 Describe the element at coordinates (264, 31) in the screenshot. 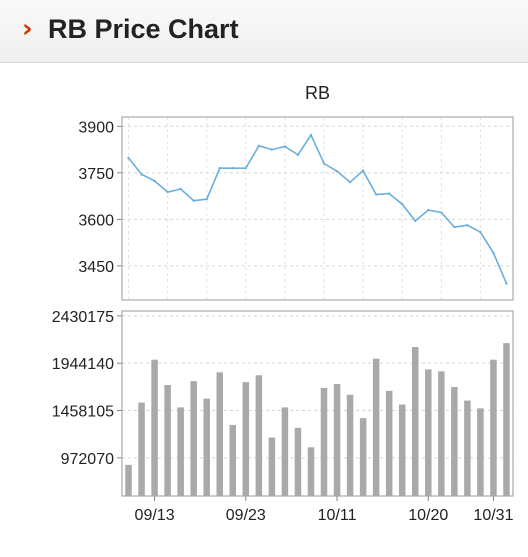

I see `page-header: › RB Price Chart` at that location.